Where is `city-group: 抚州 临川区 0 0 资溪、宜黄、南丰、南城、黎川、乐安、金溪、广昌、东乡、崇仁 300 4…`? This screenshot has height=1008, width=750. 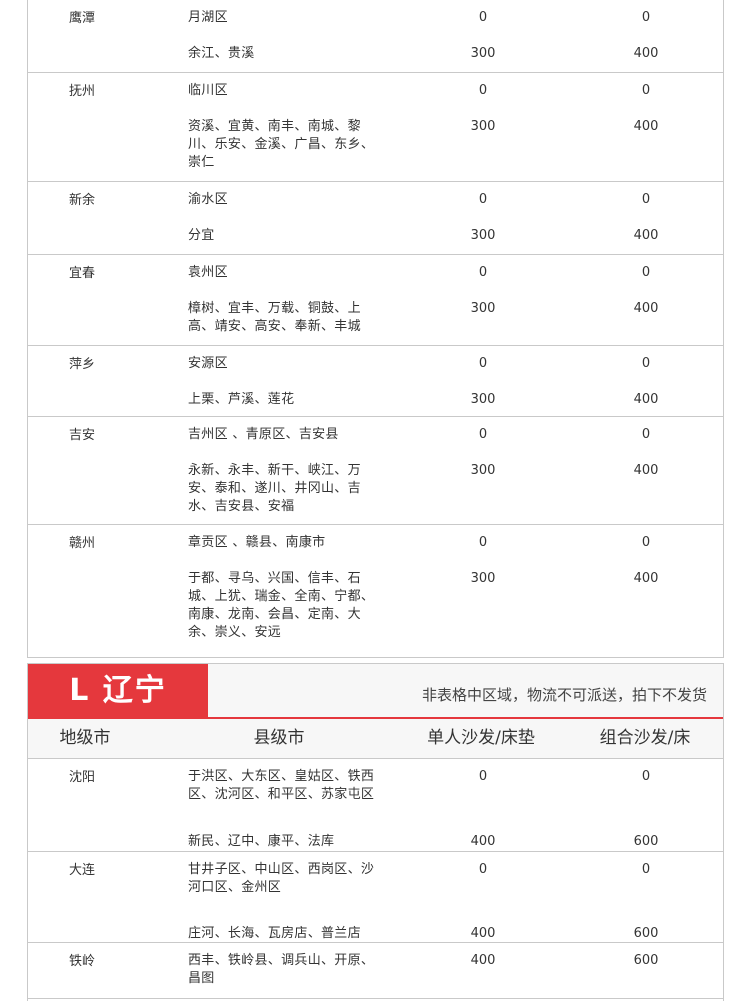
city-group: 抚州 临川区 0 0 资溪、宜黄、南丰、南城、黎川、乐安、金溪、广昌、东乡、崇仁 300 4… is located at coordinates (375, 126).